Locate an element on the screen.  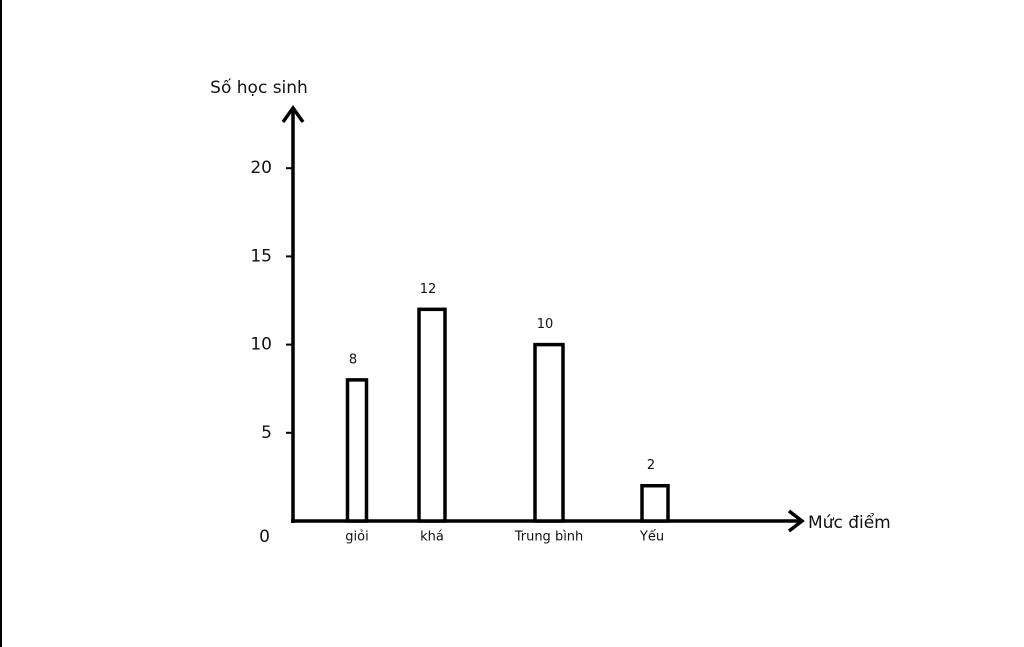
y-tick-label: 15 is located at coordinates (261, 256).